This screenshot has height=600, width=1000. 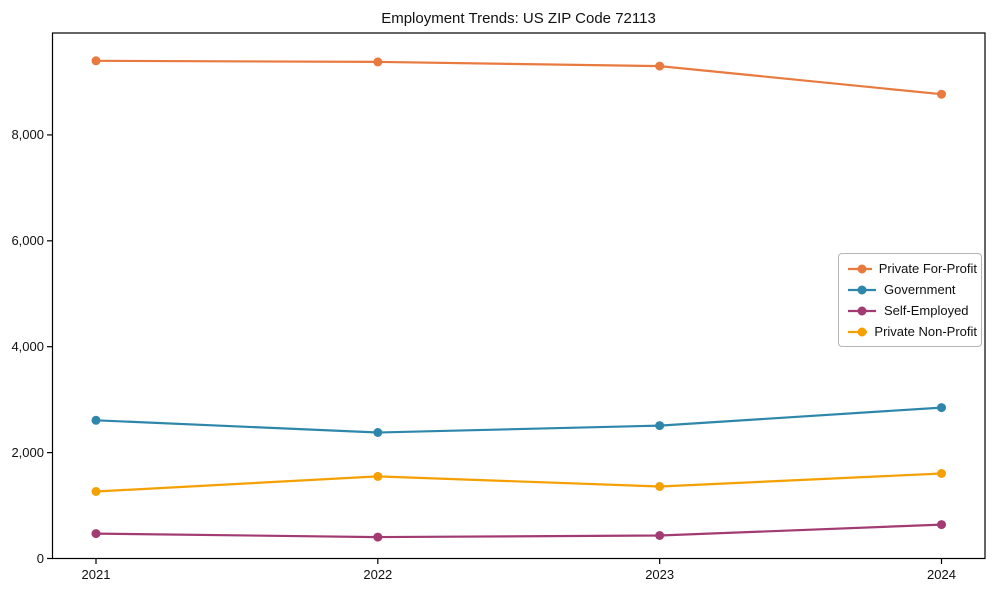 I want to click on y-tick-label: 0, so click(x=40, y=558).